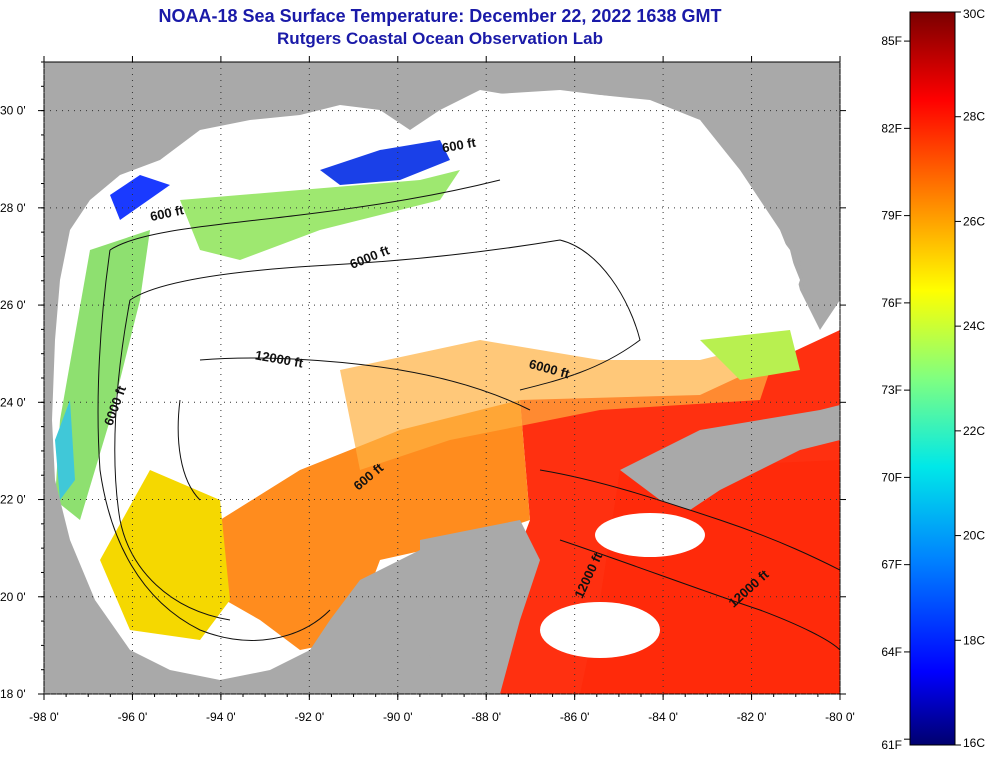  I want to click on colorbar-label-fahrenheit: 70F, so click(891, 477).